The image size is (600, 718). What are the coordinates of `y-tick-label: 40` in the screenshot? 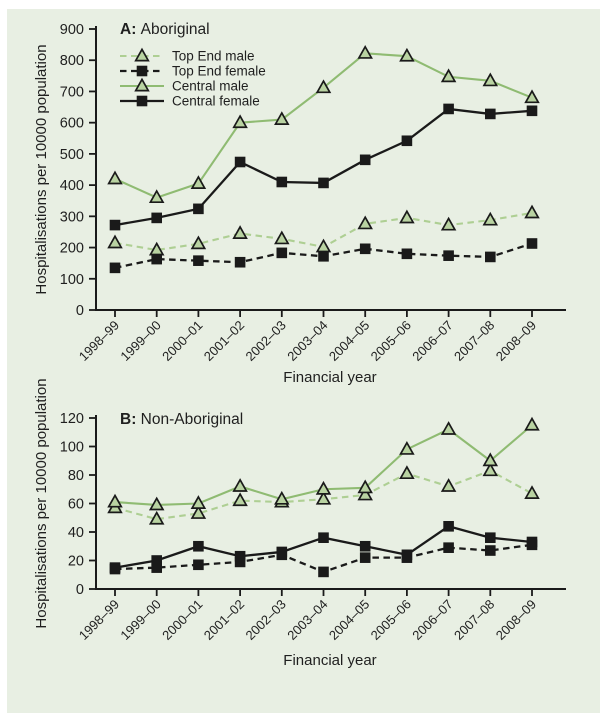 It's located at (76, 533).